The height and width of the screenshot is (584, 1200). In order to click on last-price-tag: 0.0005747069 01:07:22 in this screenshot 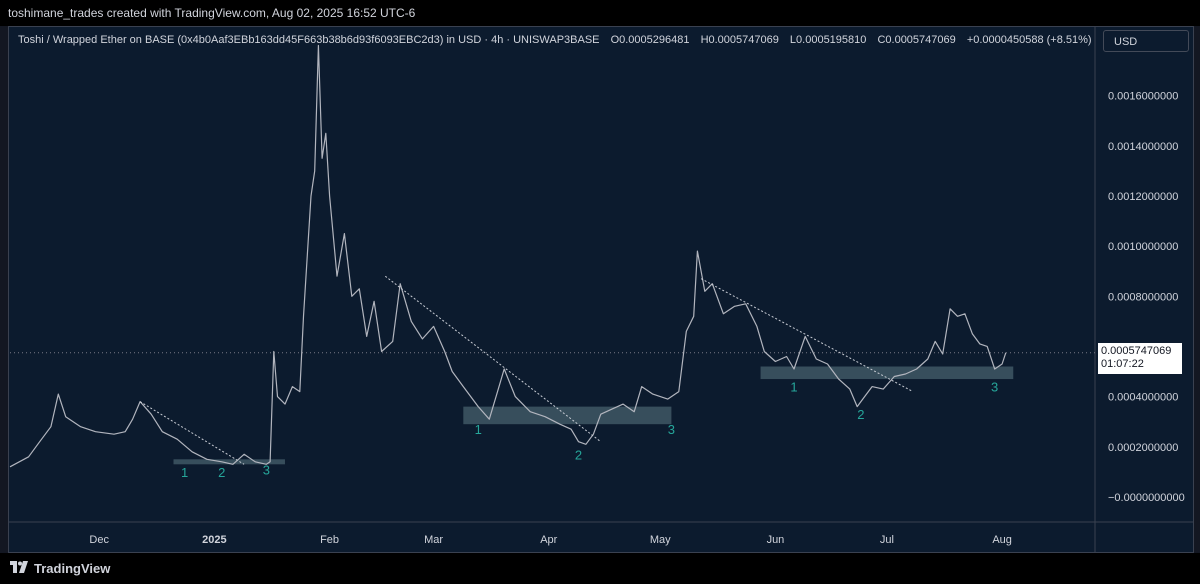, I will do `click(1140, 358)`.